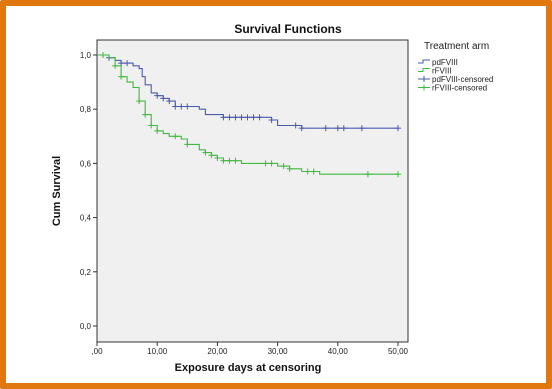 This screenshot has height=389, width=552. I want to click on legend-item: pdFVIII-censored, so click(455, 79).